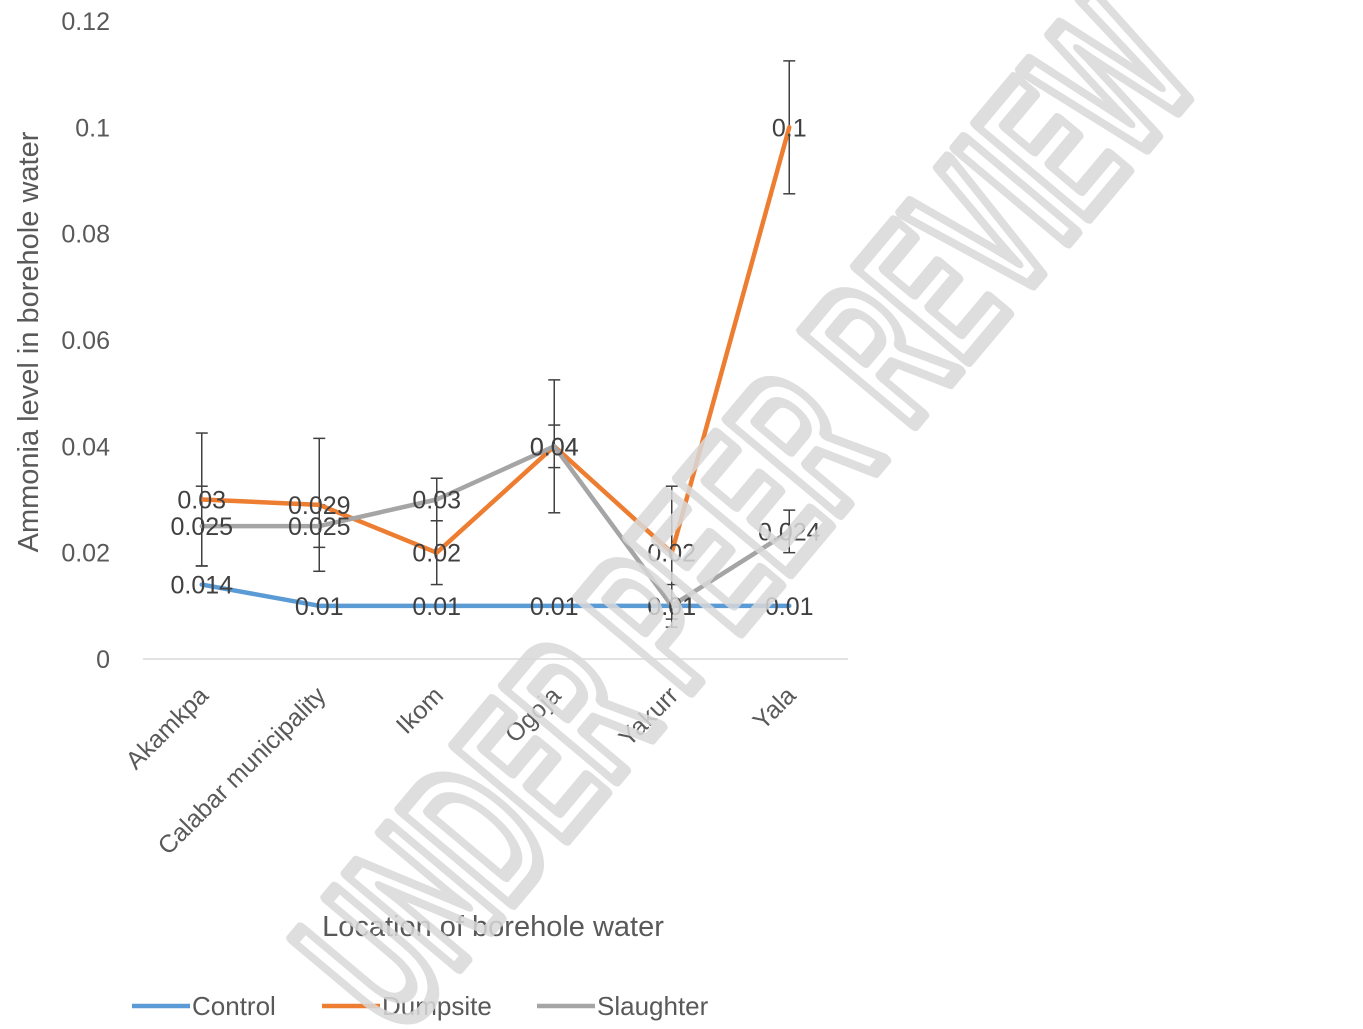 This screenshot has width=1363, height=1029. What do you see at coordinates (234, 1006) in the screenshot?
I see `legend-label-control: Control` at bounding box center [234, 1006].